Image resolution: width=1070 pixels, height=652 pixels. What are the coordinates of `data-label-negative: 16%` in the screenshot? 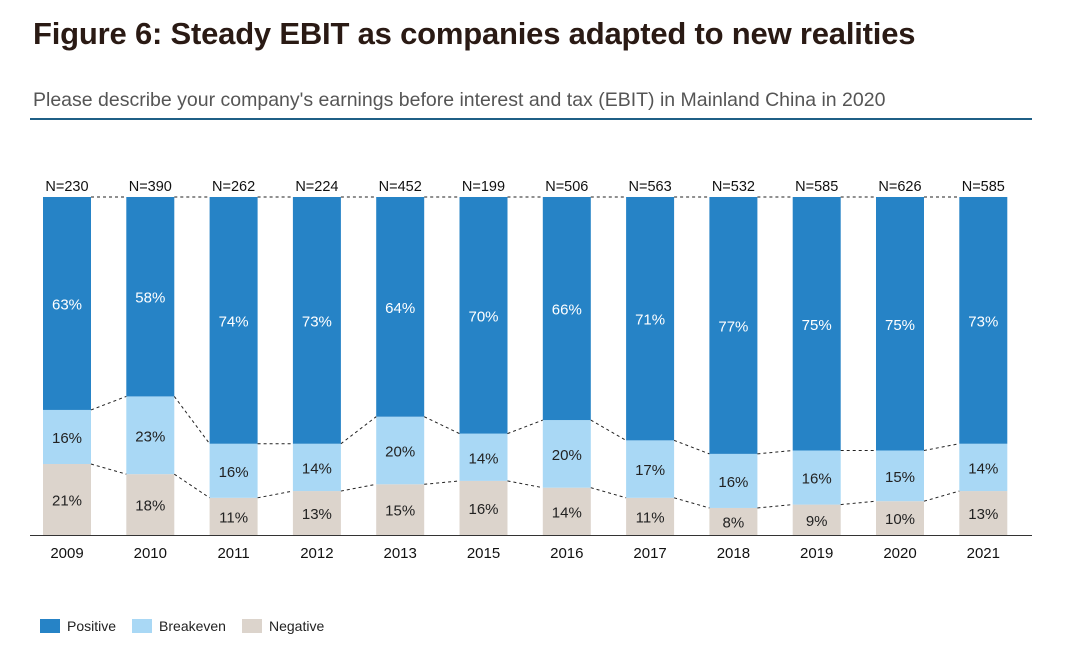 It's located at (483, 509).